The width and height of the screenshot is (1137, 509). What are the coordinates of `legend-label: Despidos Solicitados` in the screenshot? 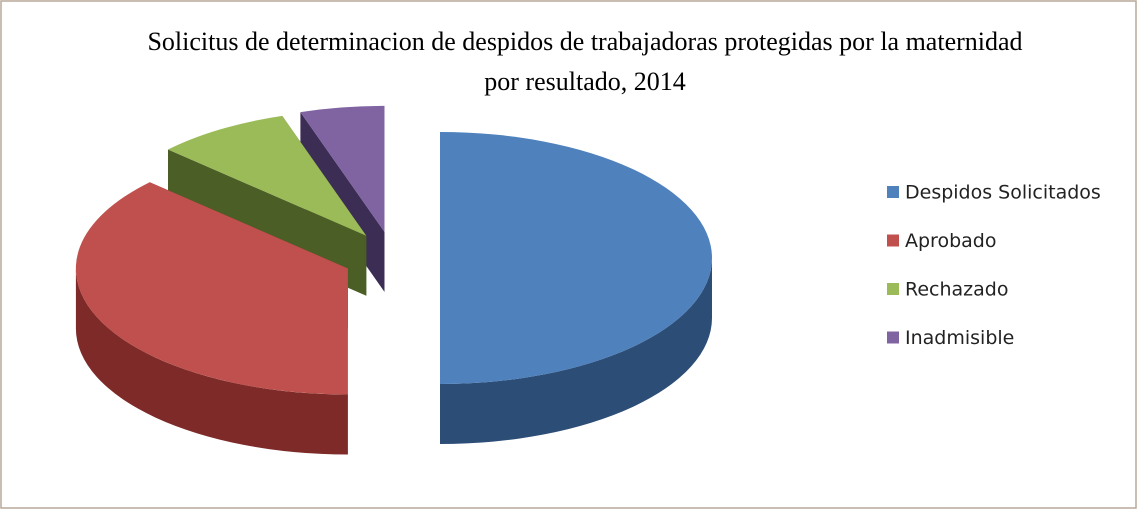 It's located at (1003, 193).